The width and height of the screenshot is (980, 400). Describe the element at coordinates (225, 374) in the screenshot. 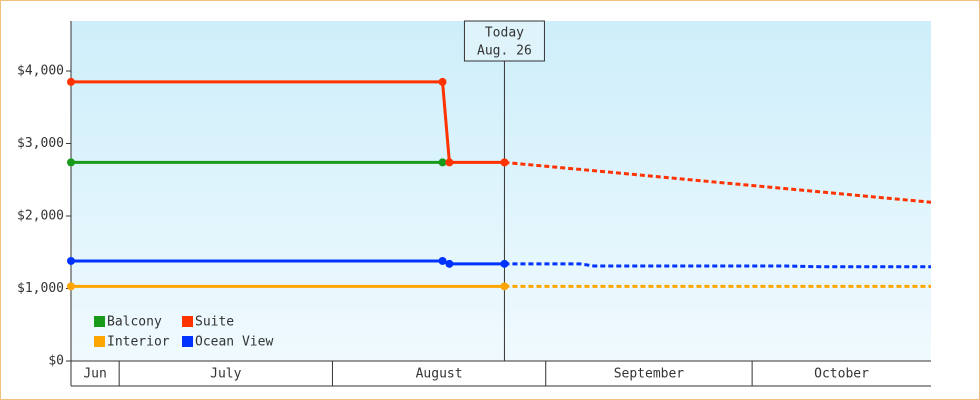

I see `x-tick-label: July` at that location.